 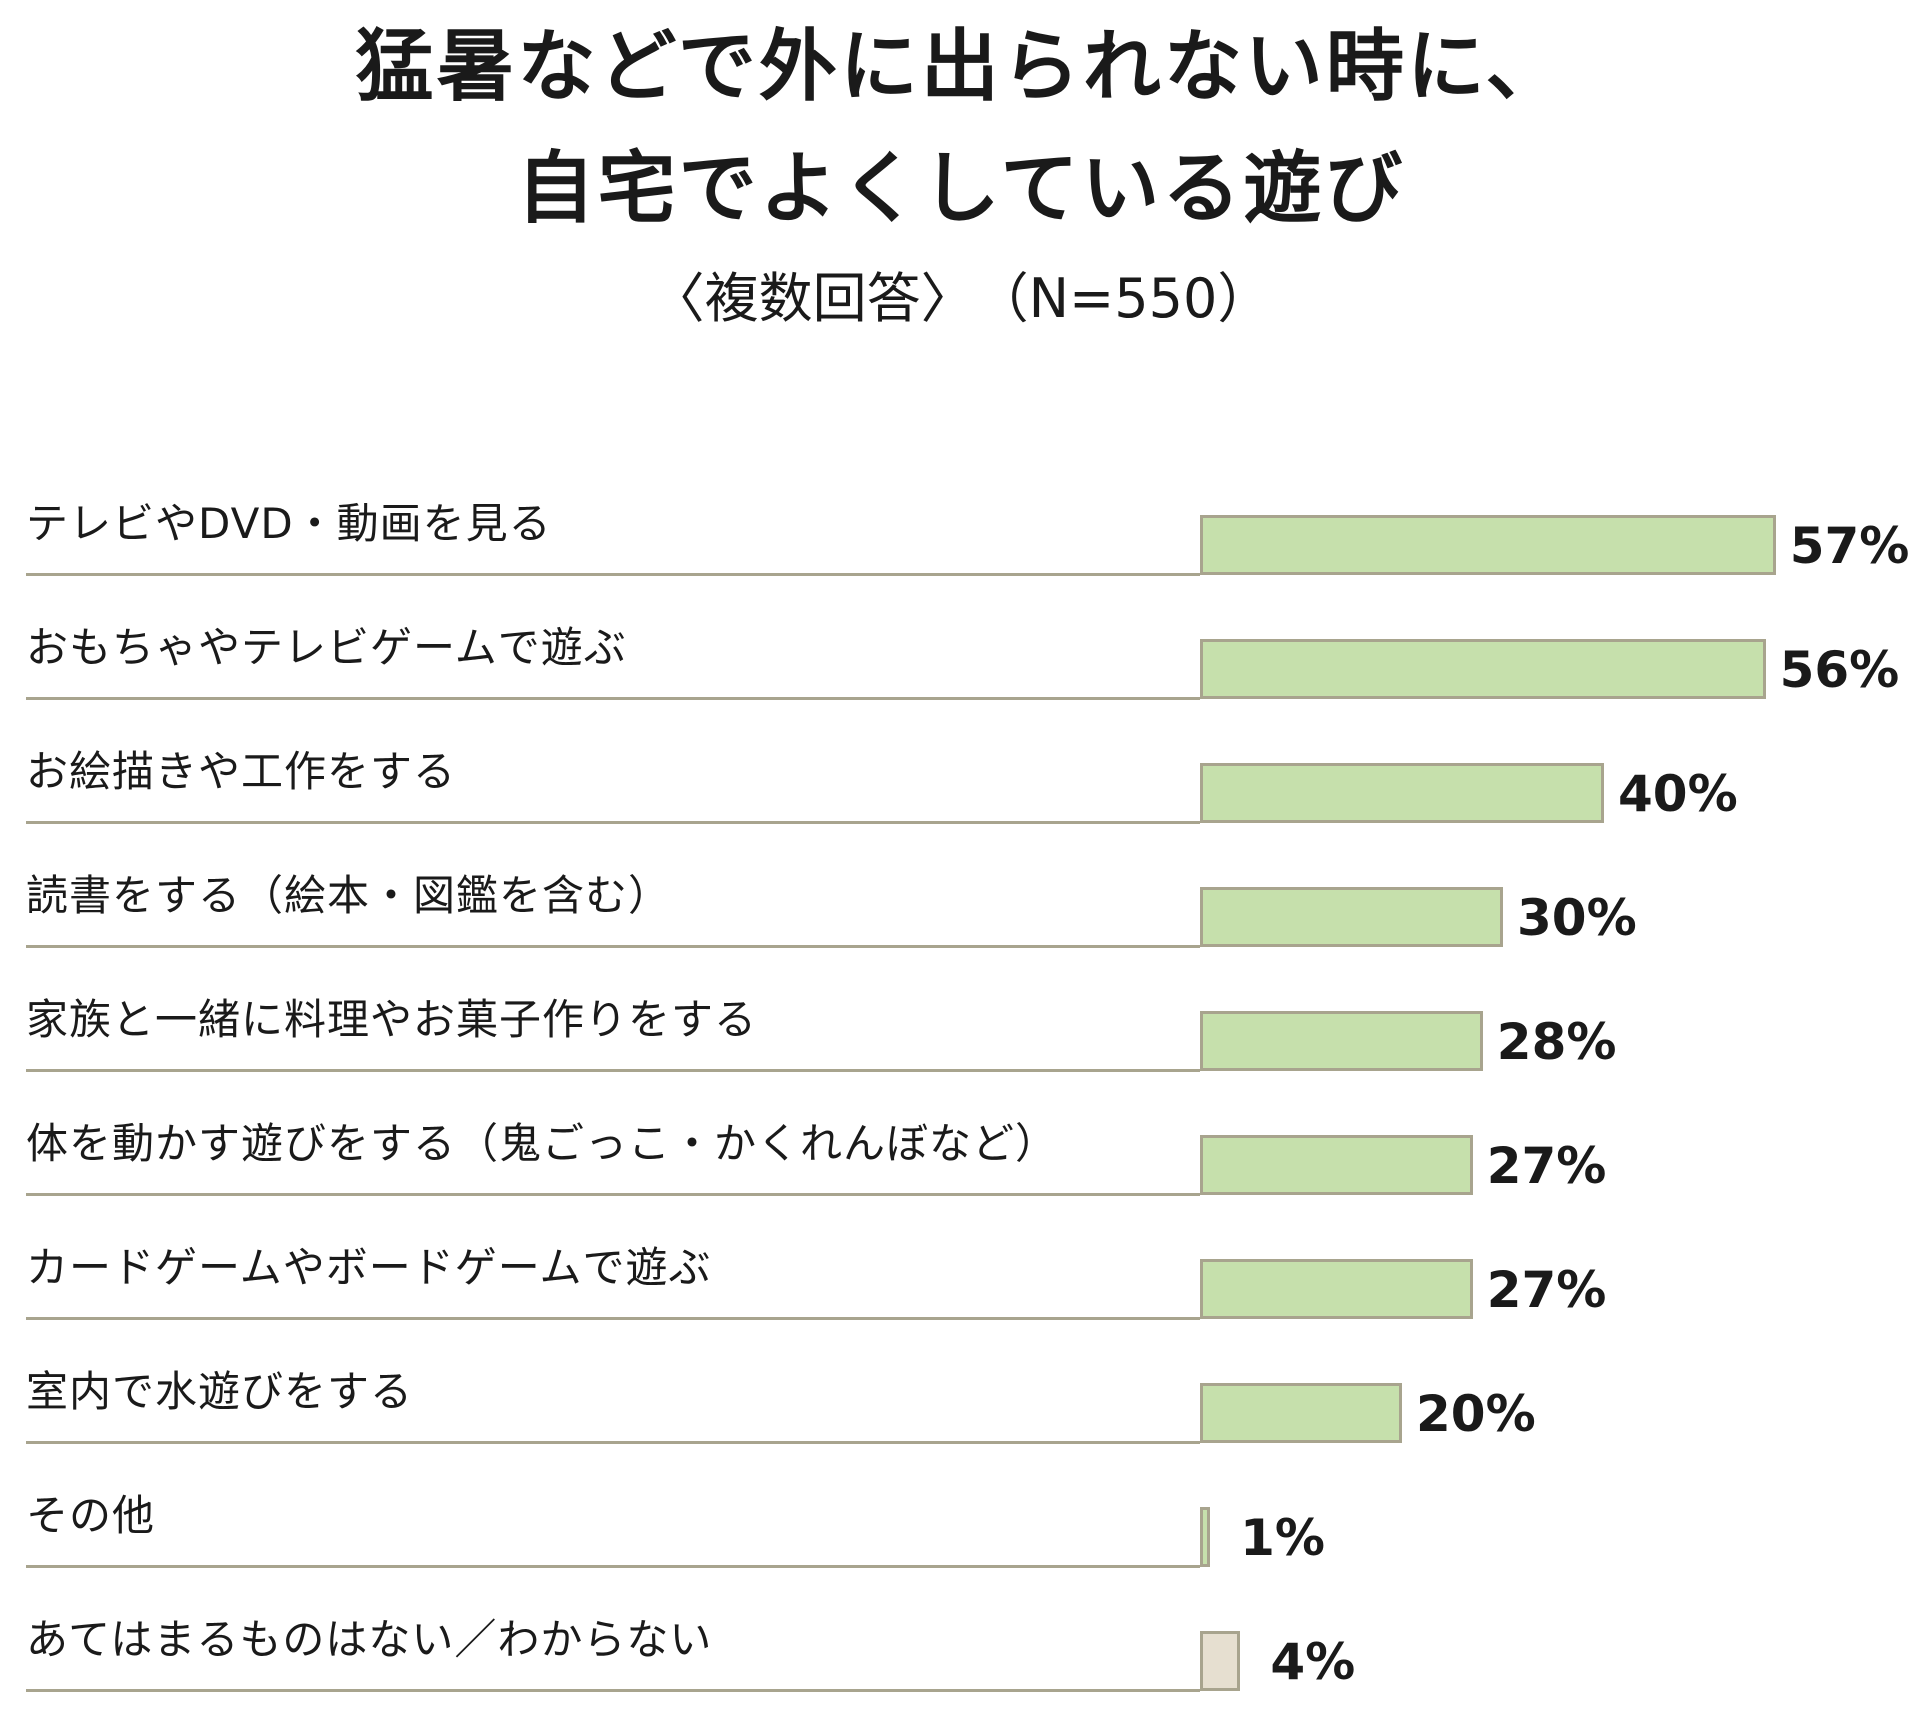 What do you see at coordinates (1678, 794) in the screenshot?
I see `value-label: 40%` at bounding box center [1678, 794].